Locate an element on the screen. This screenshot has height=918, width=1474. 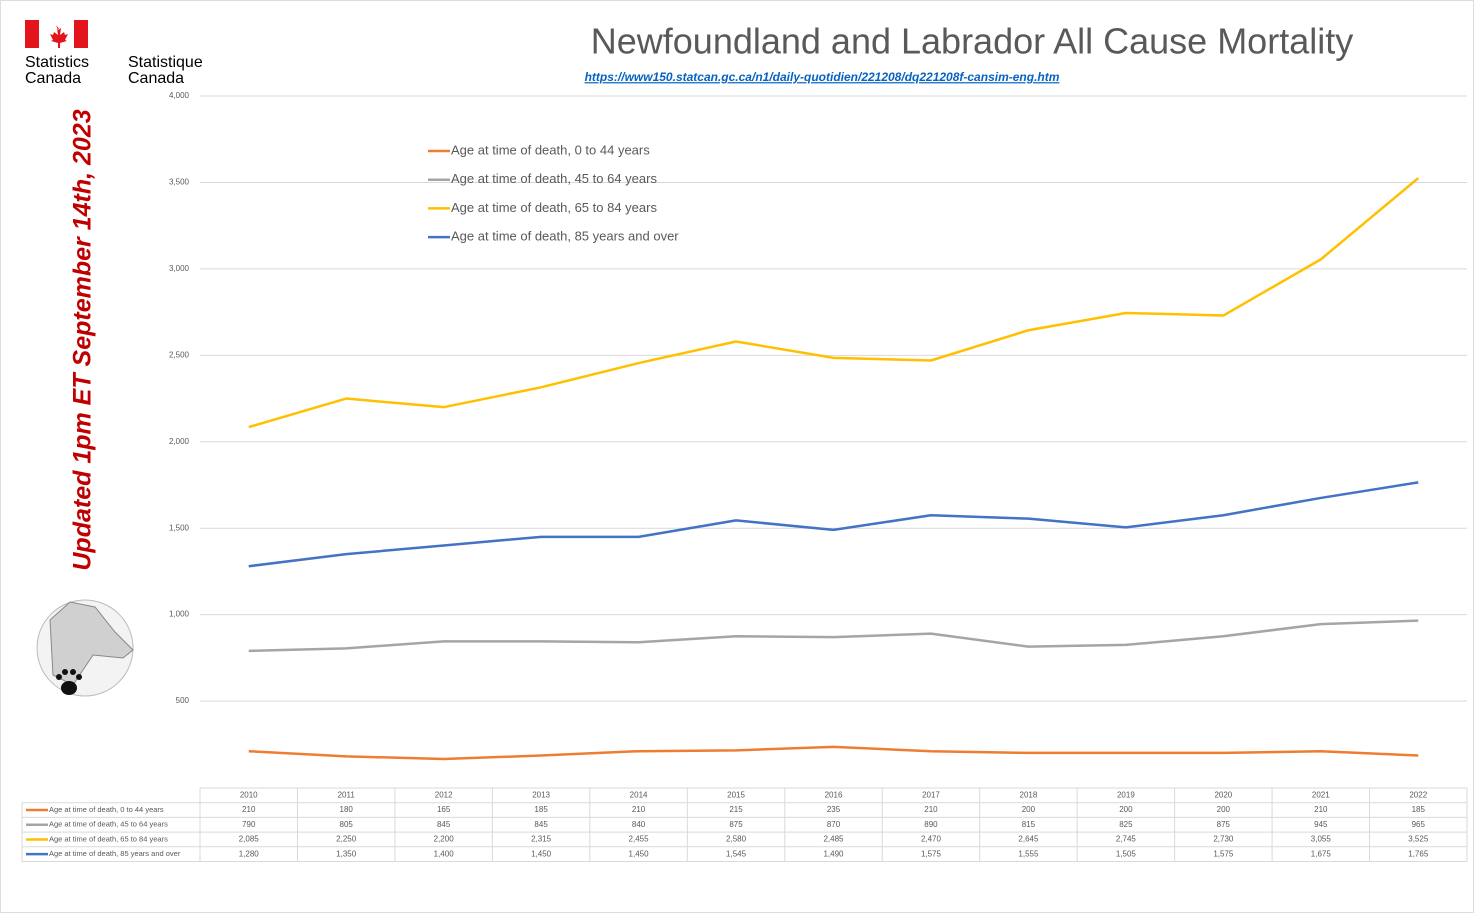
table-value: 815 is located at coordinates (1029, 824).